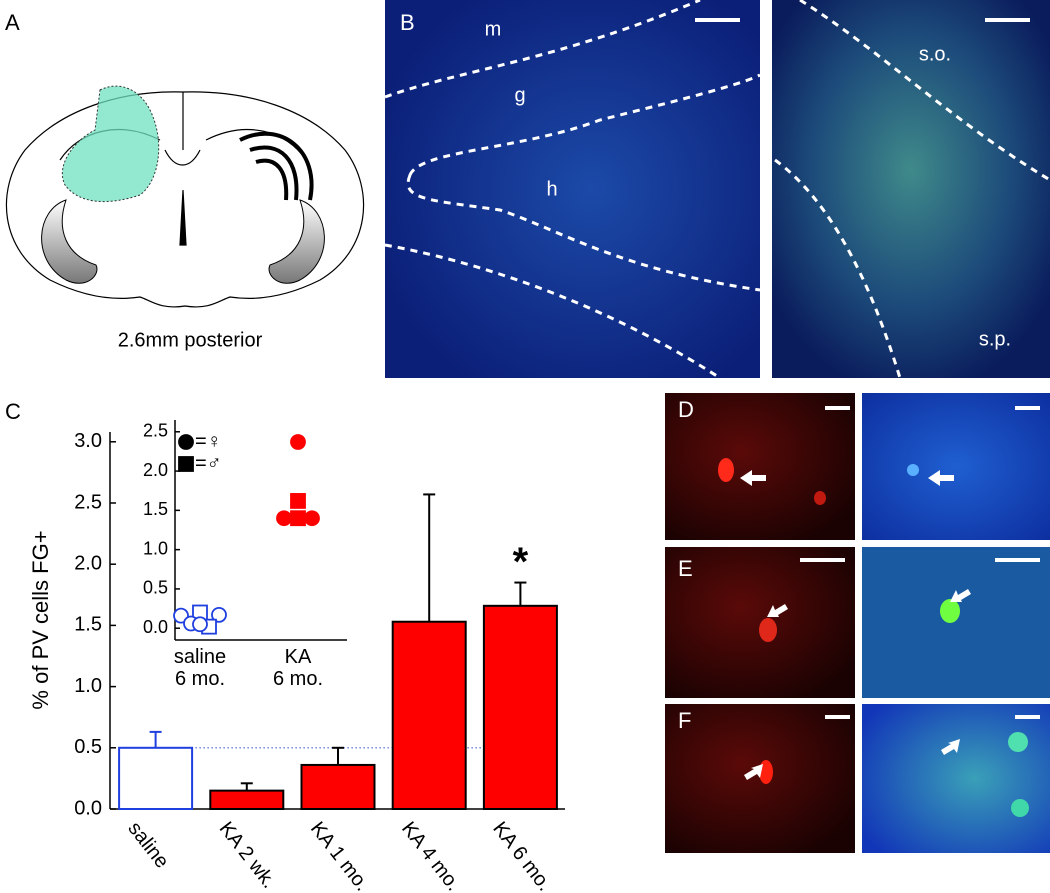  Describe the element at coordinates (684, 720) in the screenshot. I see `panel-label: F` at that location.